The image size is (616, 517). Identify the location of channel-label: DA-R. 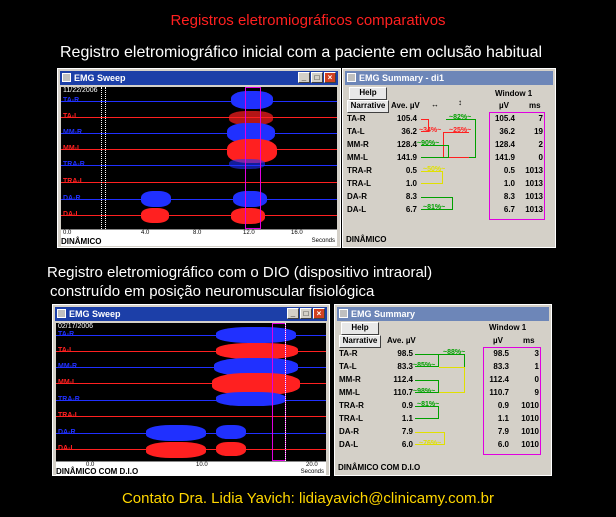
(67, 432).